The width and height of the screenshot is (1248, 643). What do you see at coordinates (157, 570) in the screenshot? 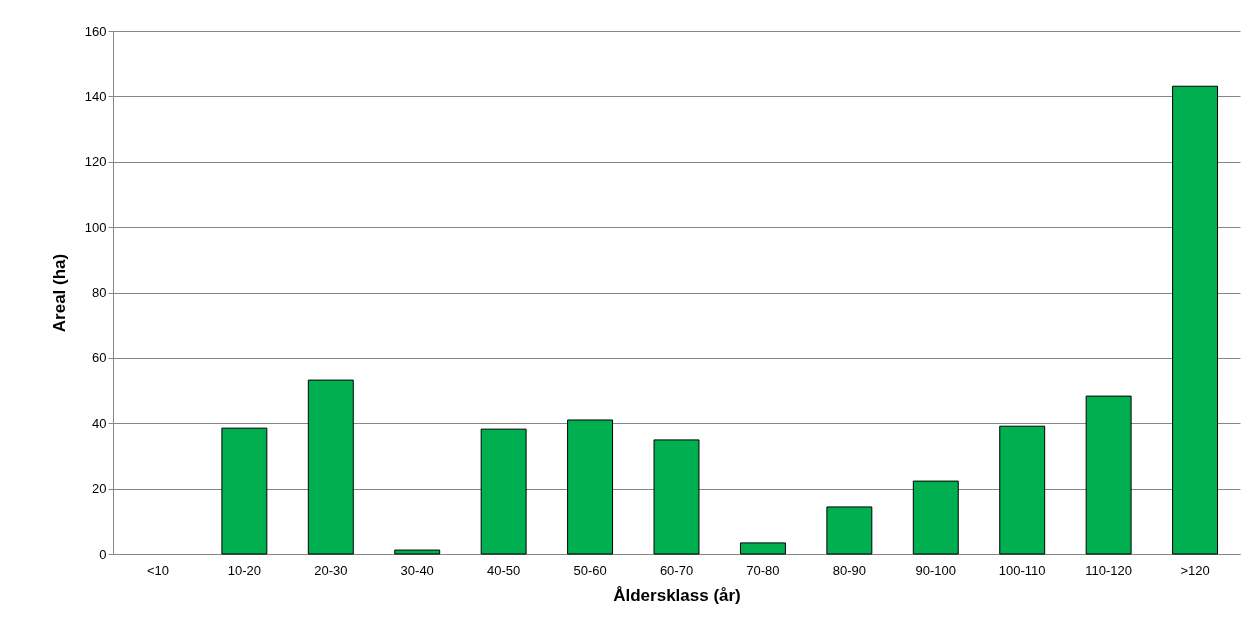
I see `x-tick-label: <10` at bounding box center [157, 570].